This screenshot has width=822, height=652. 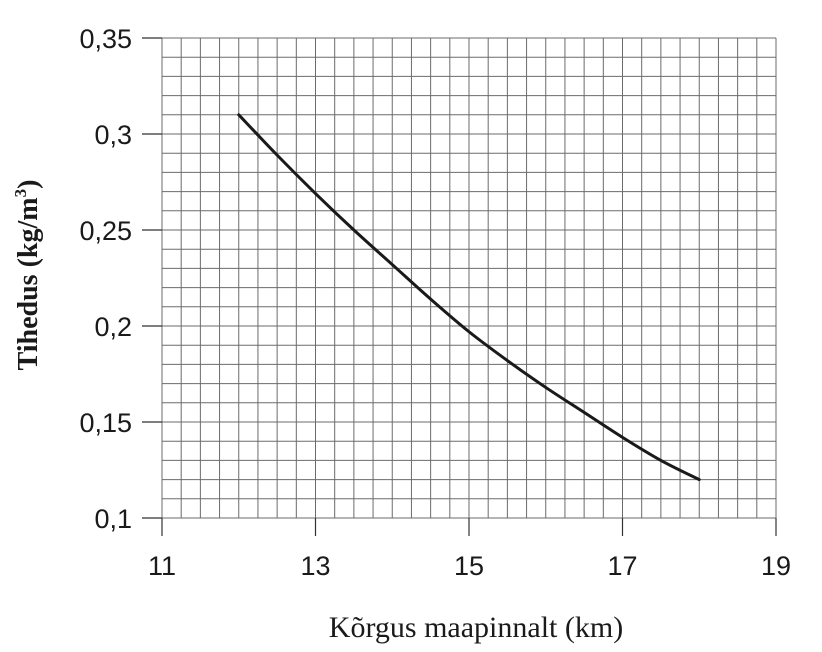 What do you see at coordinates (28, 184) in the screenshot?
I see `y-axis-title-close: )` at bounding box center [28, 184].